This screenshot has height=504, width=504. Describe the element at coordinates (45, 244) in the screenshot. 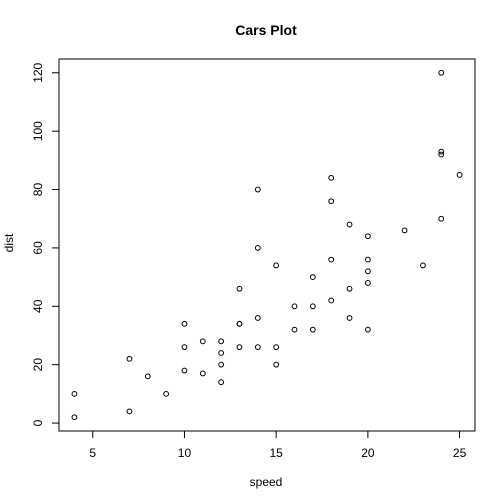

I see `y-axis: 0 20 40 60 80 100 120` at that location.